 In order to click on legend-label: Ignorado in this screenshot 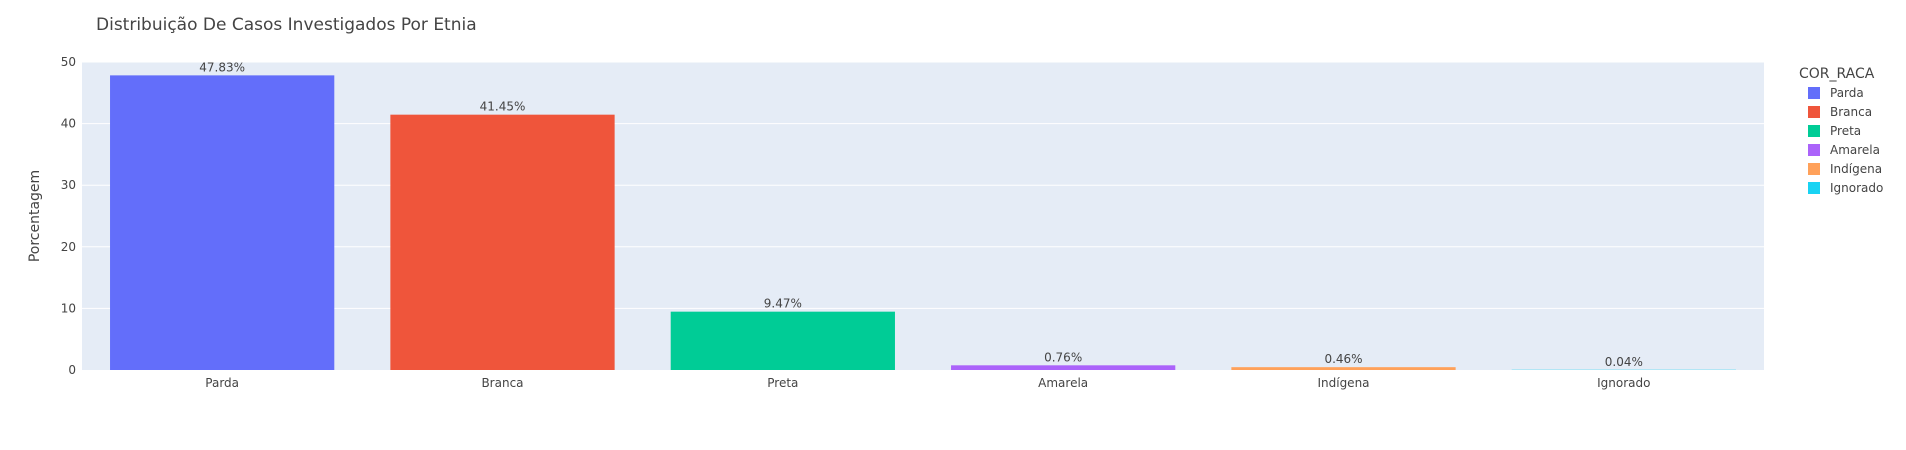, I will do `click(1856, 188)`.